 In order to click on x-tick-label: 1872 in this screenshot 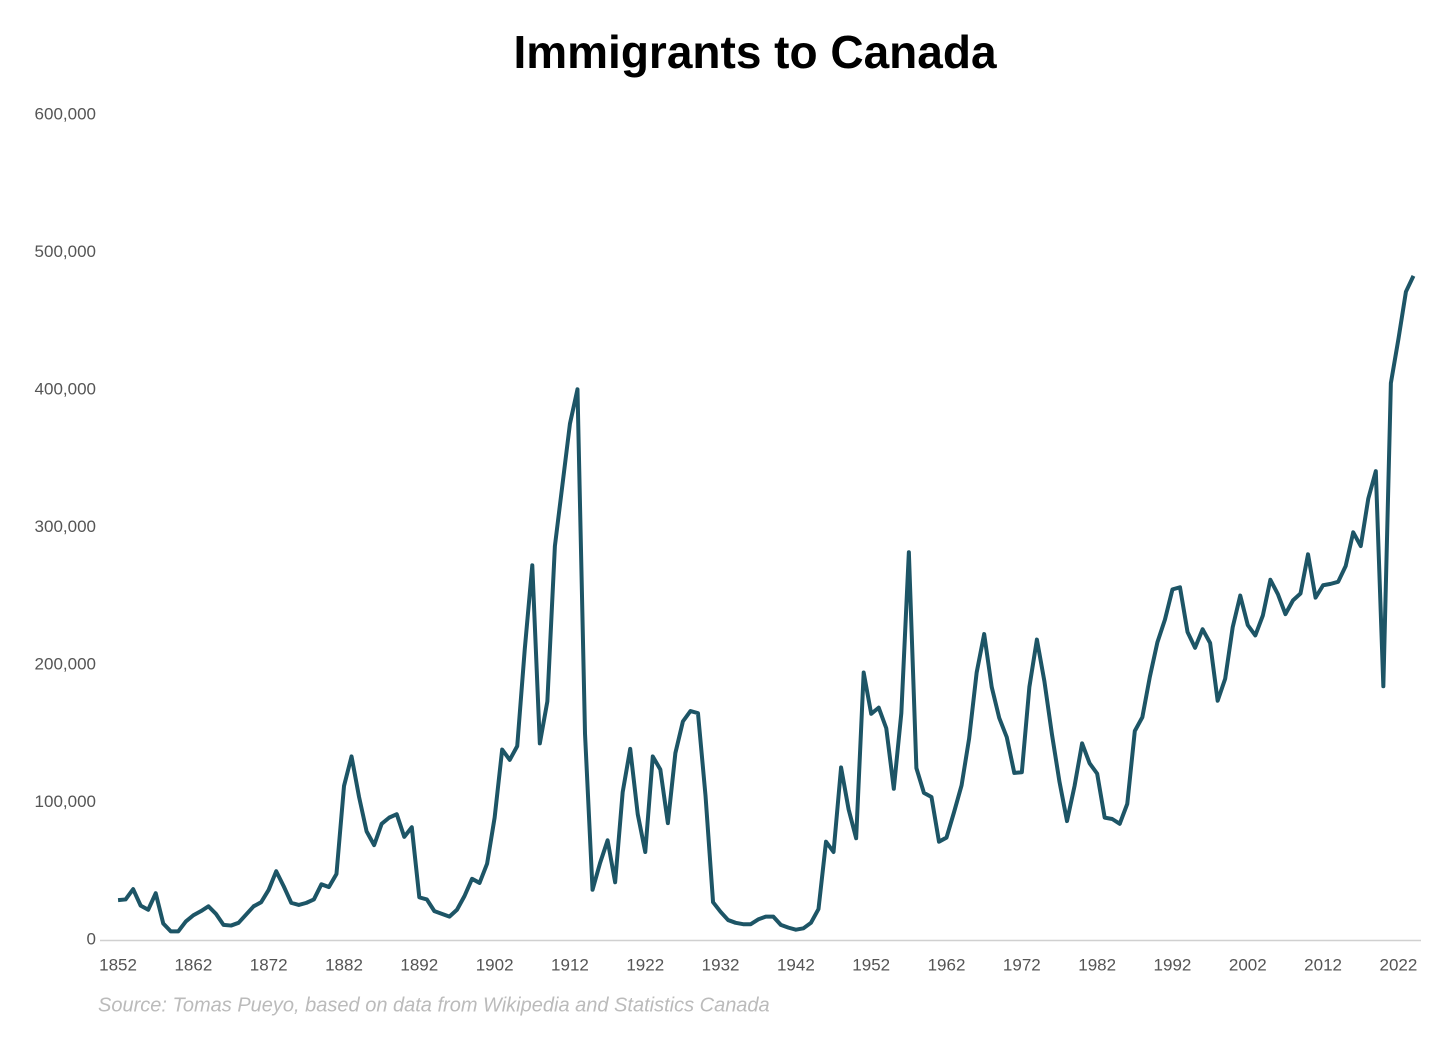, I will do `click(269, 964)`.